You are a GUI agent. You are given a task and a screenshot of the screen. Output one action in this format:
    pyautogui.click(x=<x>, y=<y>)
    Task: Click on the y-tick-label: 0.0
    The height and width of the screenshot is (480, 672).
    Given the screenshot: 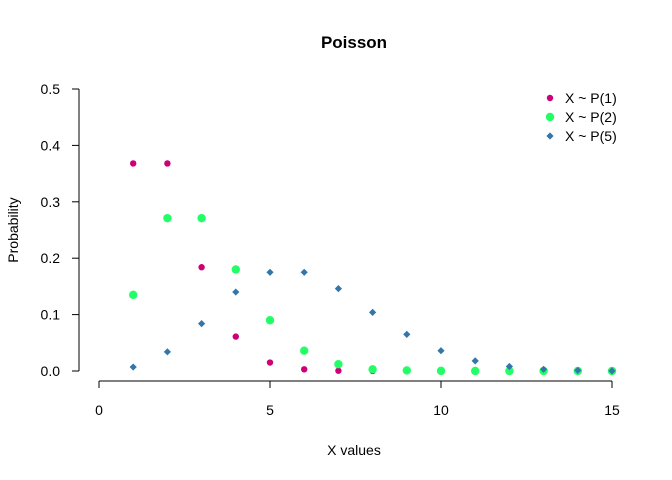 What is the action you would take?
    pyautogui.click(x=51, y=371)
    